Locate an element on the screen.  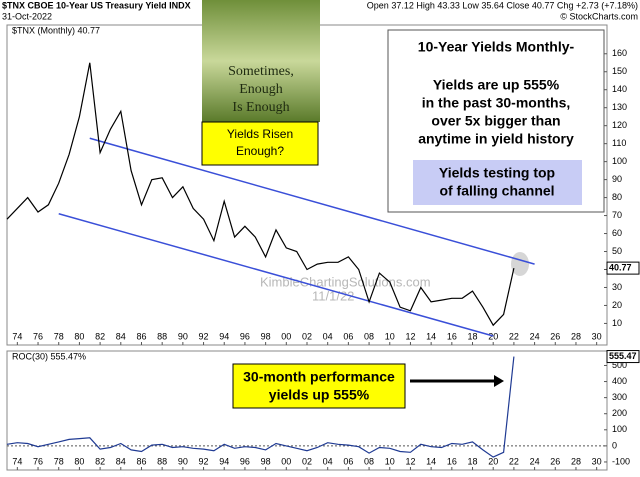
y-tick-label: -100 is located at coordinates (621, 461).